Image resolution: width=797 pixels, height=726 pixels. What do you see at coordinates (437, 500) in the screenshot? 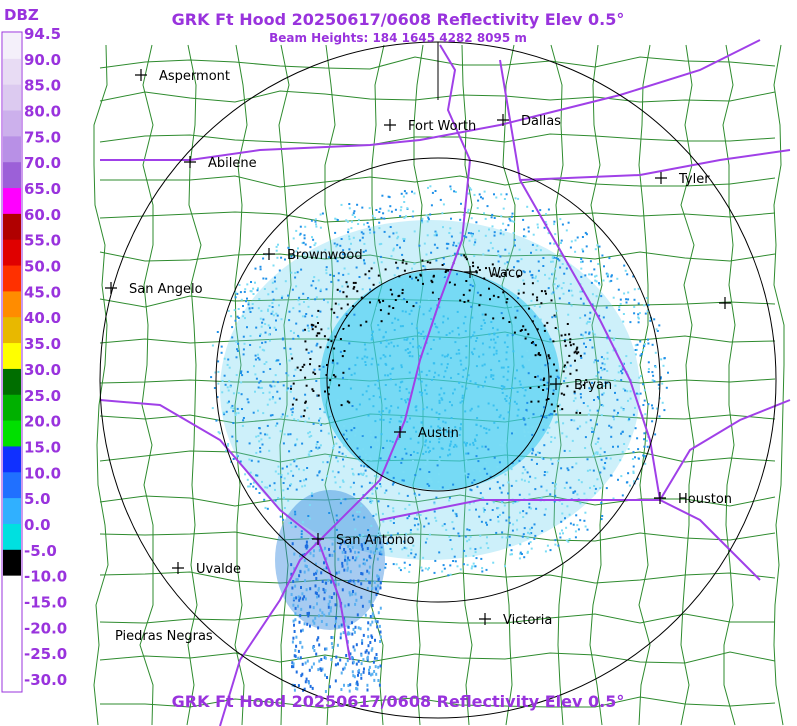
I see `county-line` at bounding box center [437, 500].